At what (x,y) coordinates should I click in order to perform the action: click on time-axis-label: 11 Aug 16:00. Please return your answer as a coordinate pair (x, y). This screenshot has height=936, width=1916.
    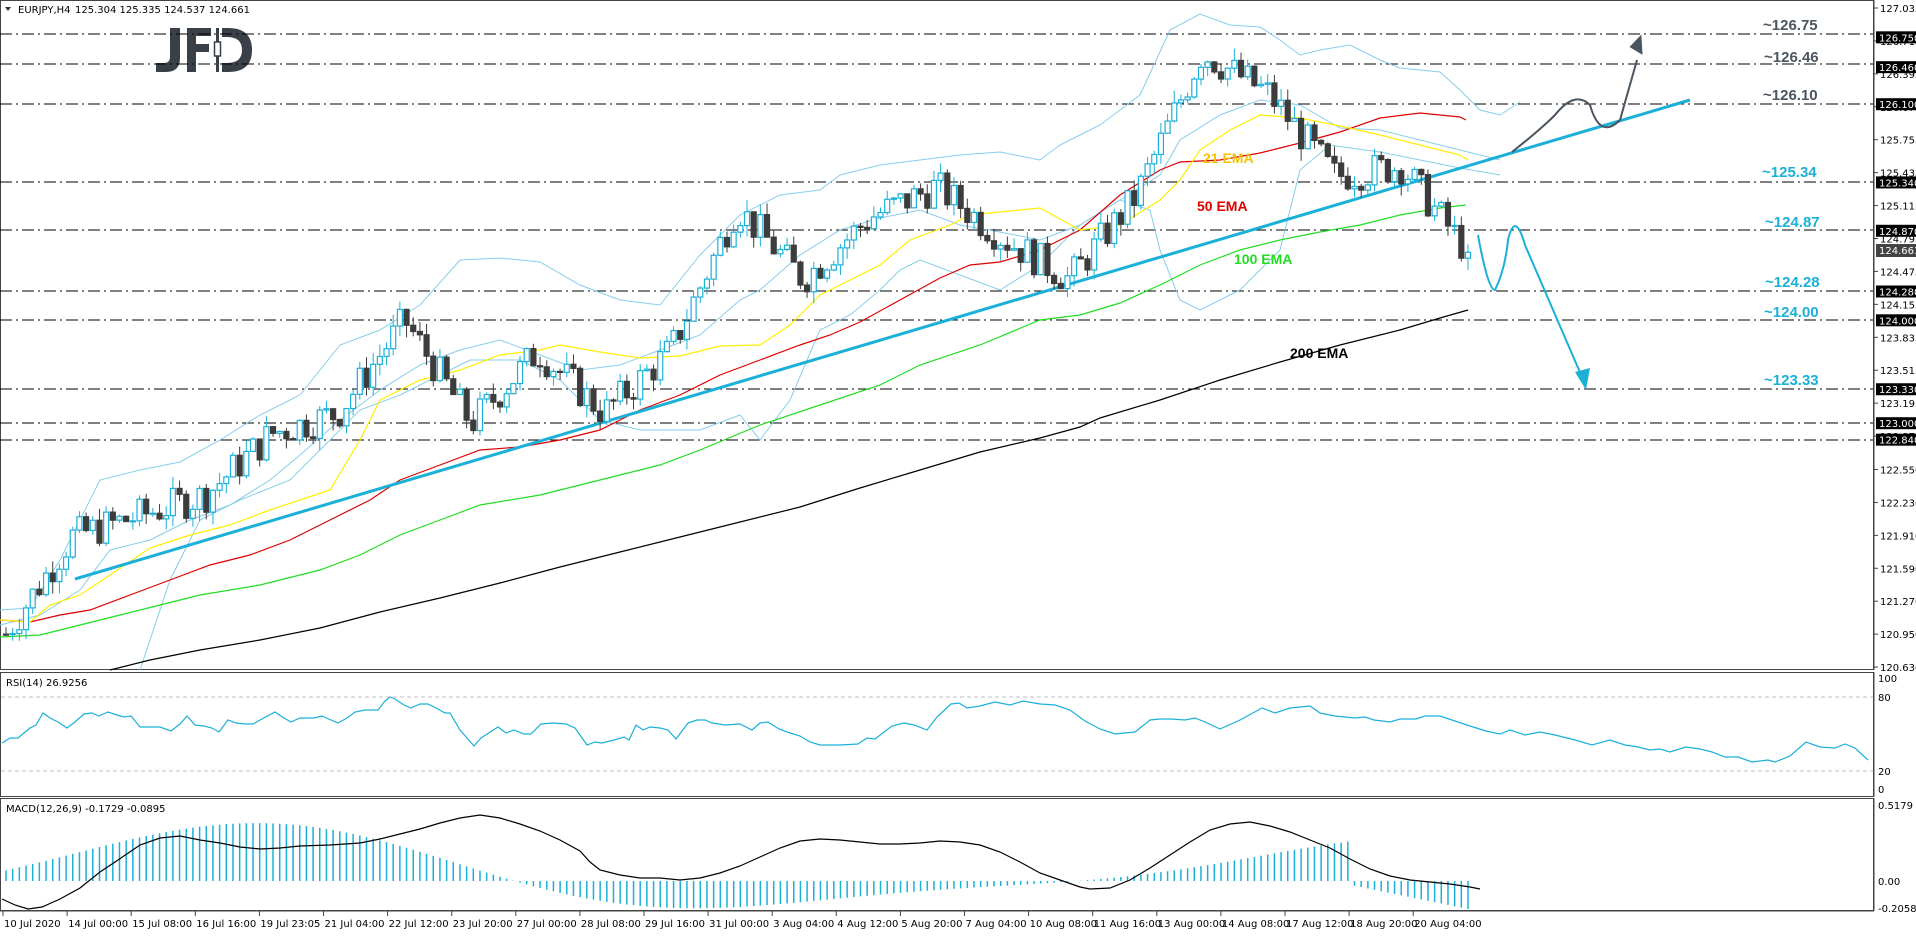
    Looking at the image, I should click on (1127, 924).